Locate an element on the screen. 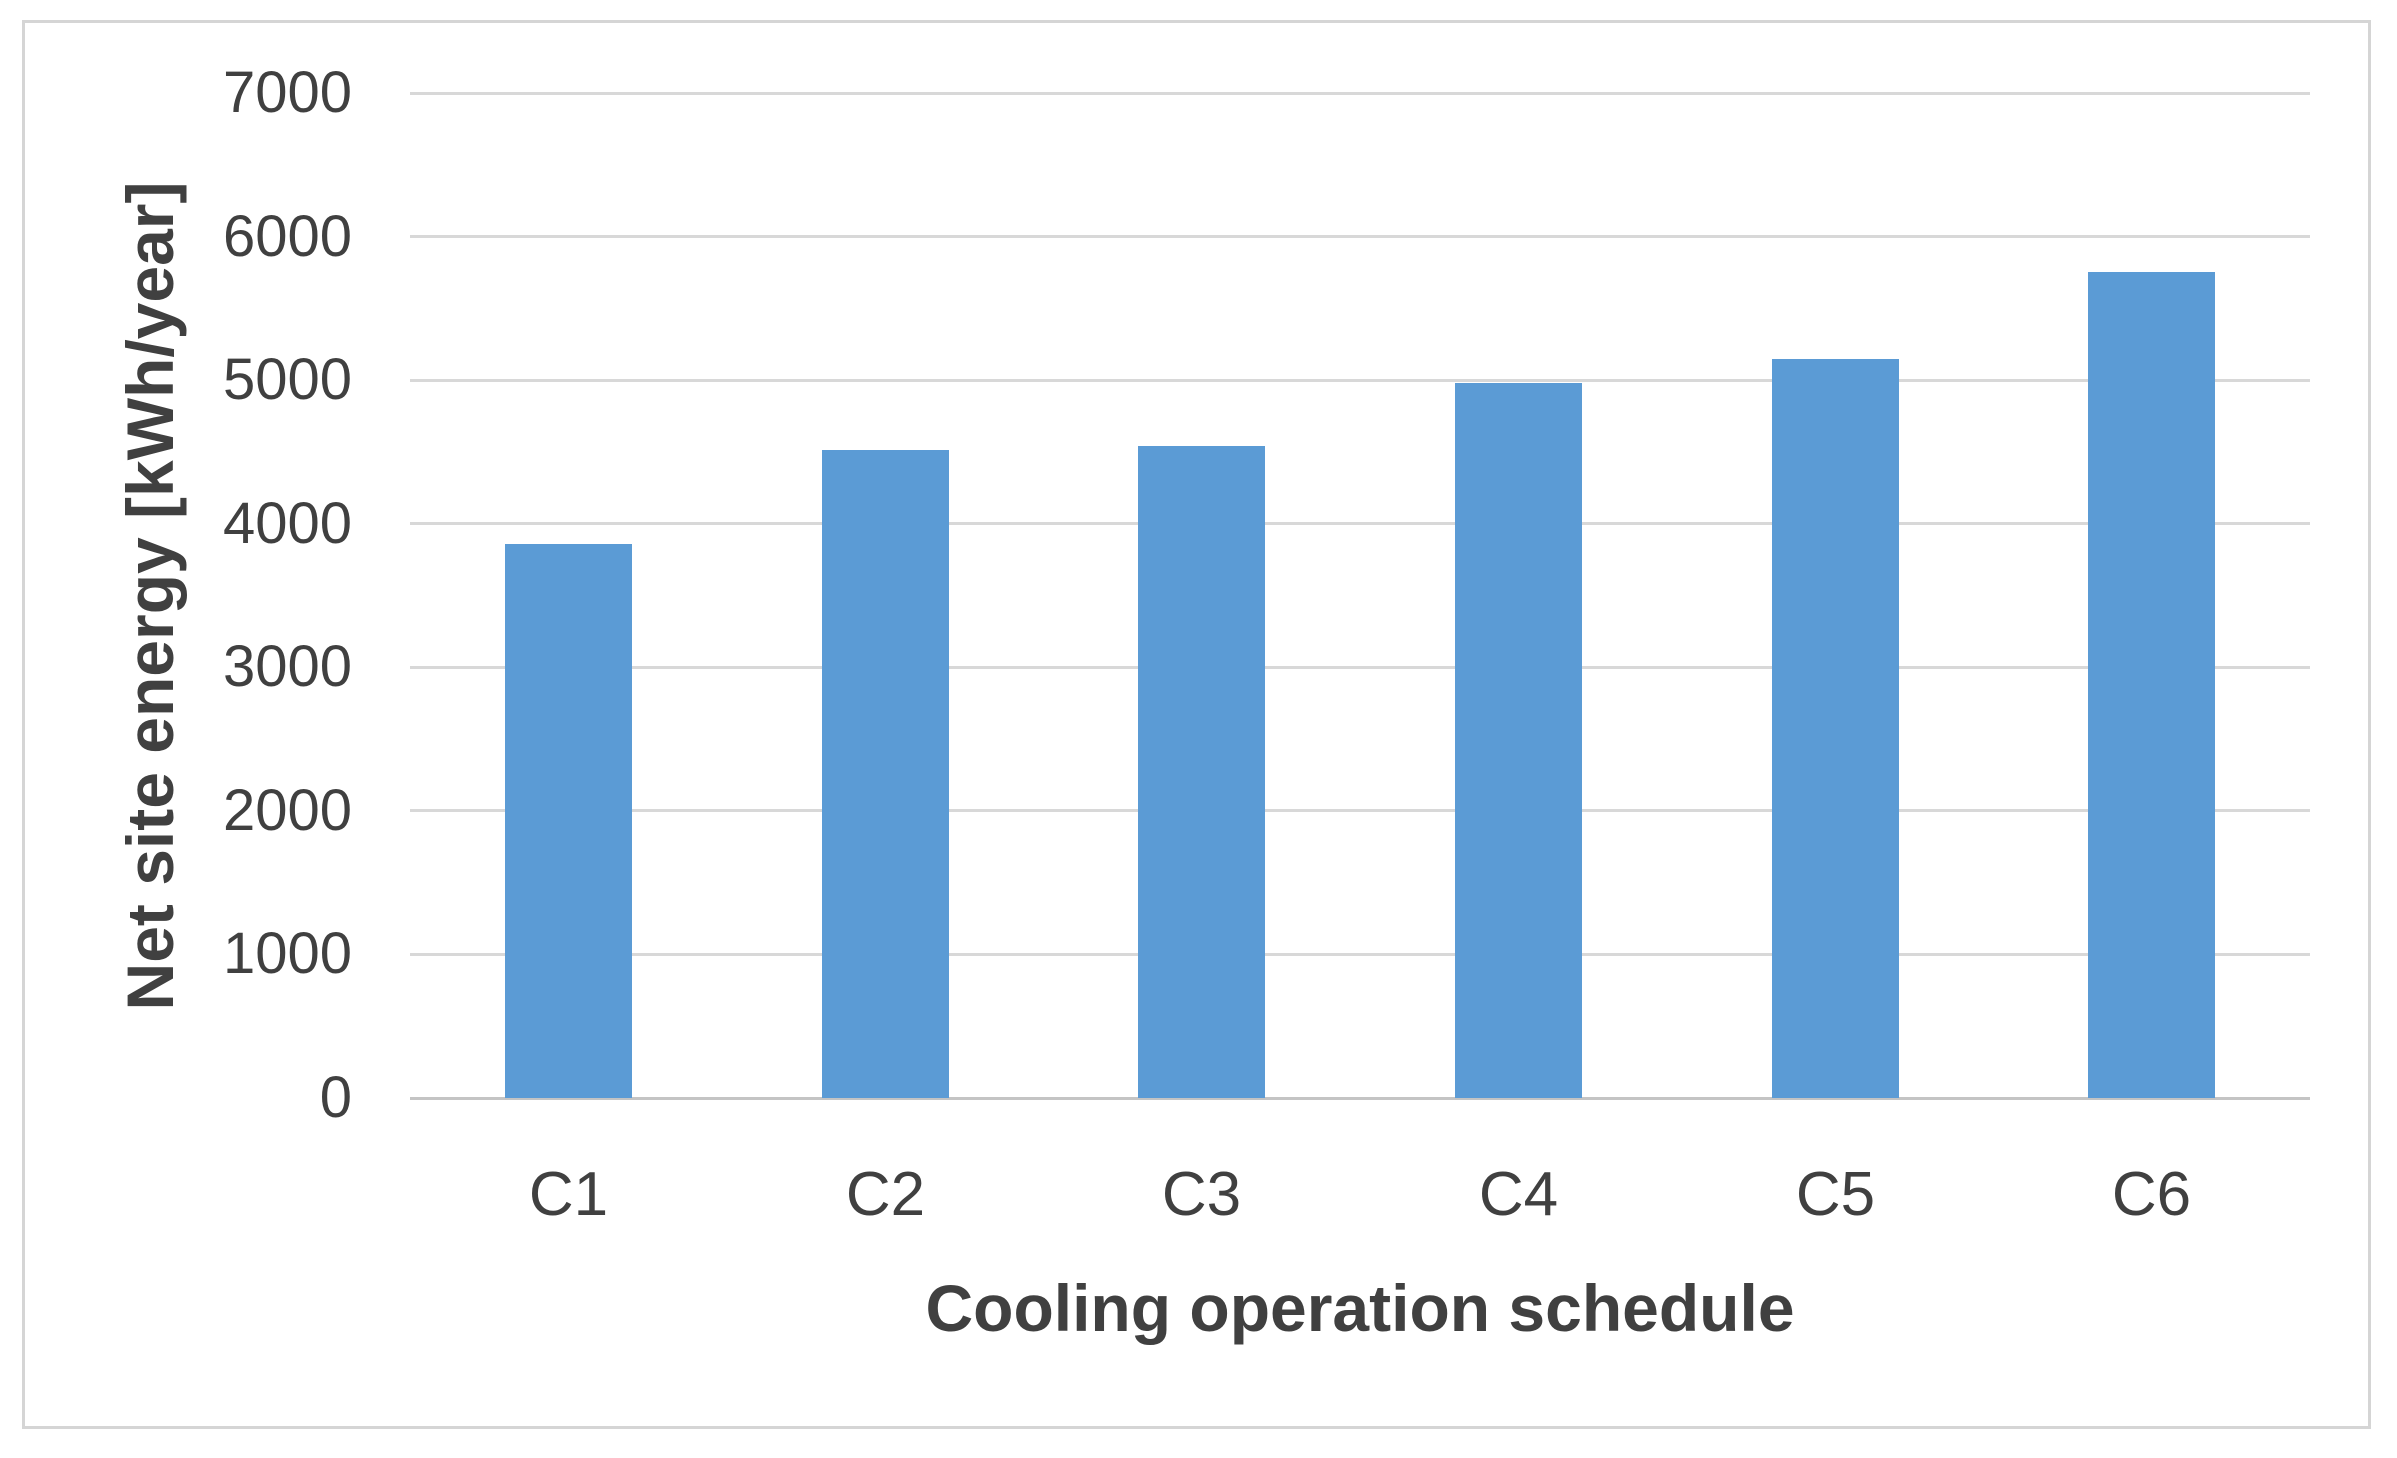 The image size is (2397, 1458). y-axis-title: Net site energy [kWh/year] is located at coordinates (150, 596).